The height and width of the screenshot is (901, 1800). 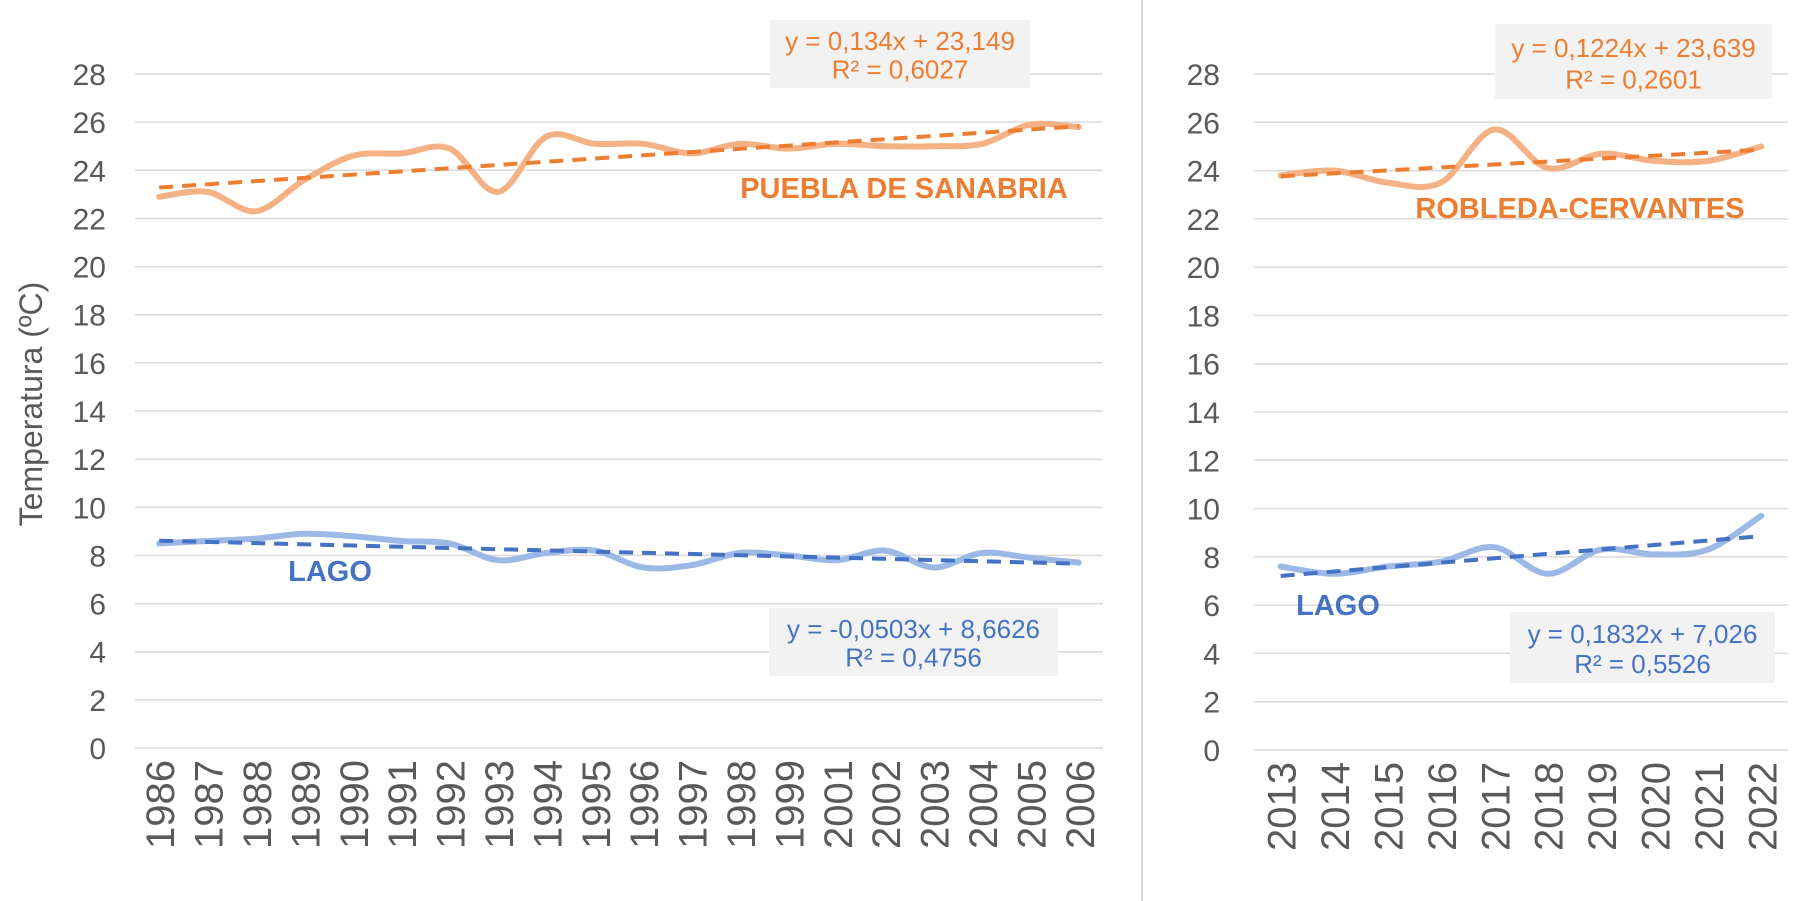 What do you see at coordinates (936, 804) in the screenshot?
I see `x-tick-label: 2003` at bounding box center [936, 804].